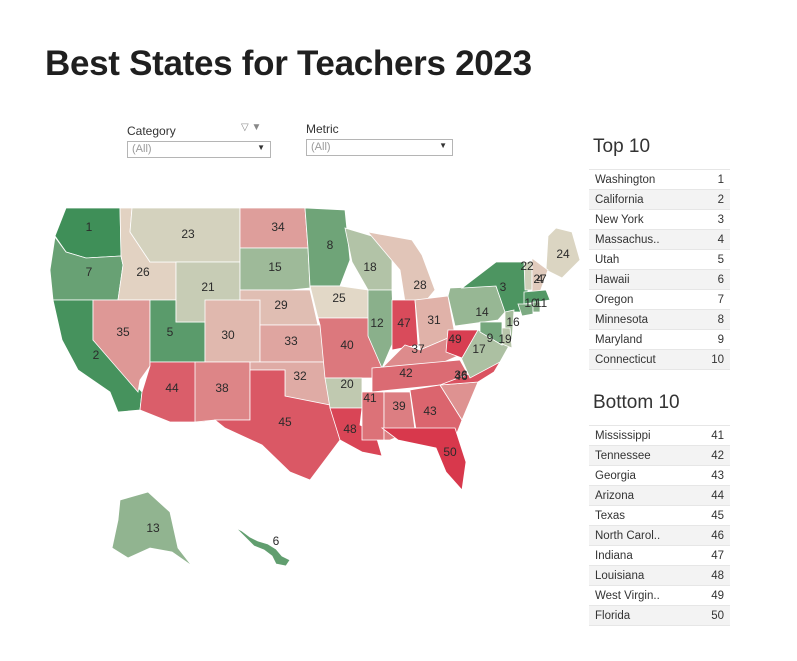 The image size is (797, 661). I want to click on table-row: Washington 1, so click(659, 179).